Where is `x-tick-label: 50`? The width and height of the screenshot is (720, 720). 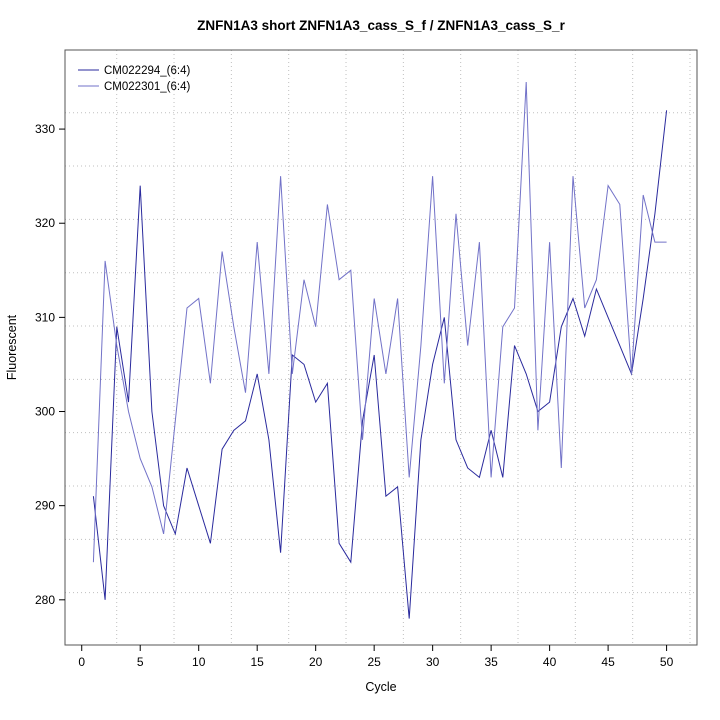 x-tick-label: 50 is located at coordinates (667, 662).